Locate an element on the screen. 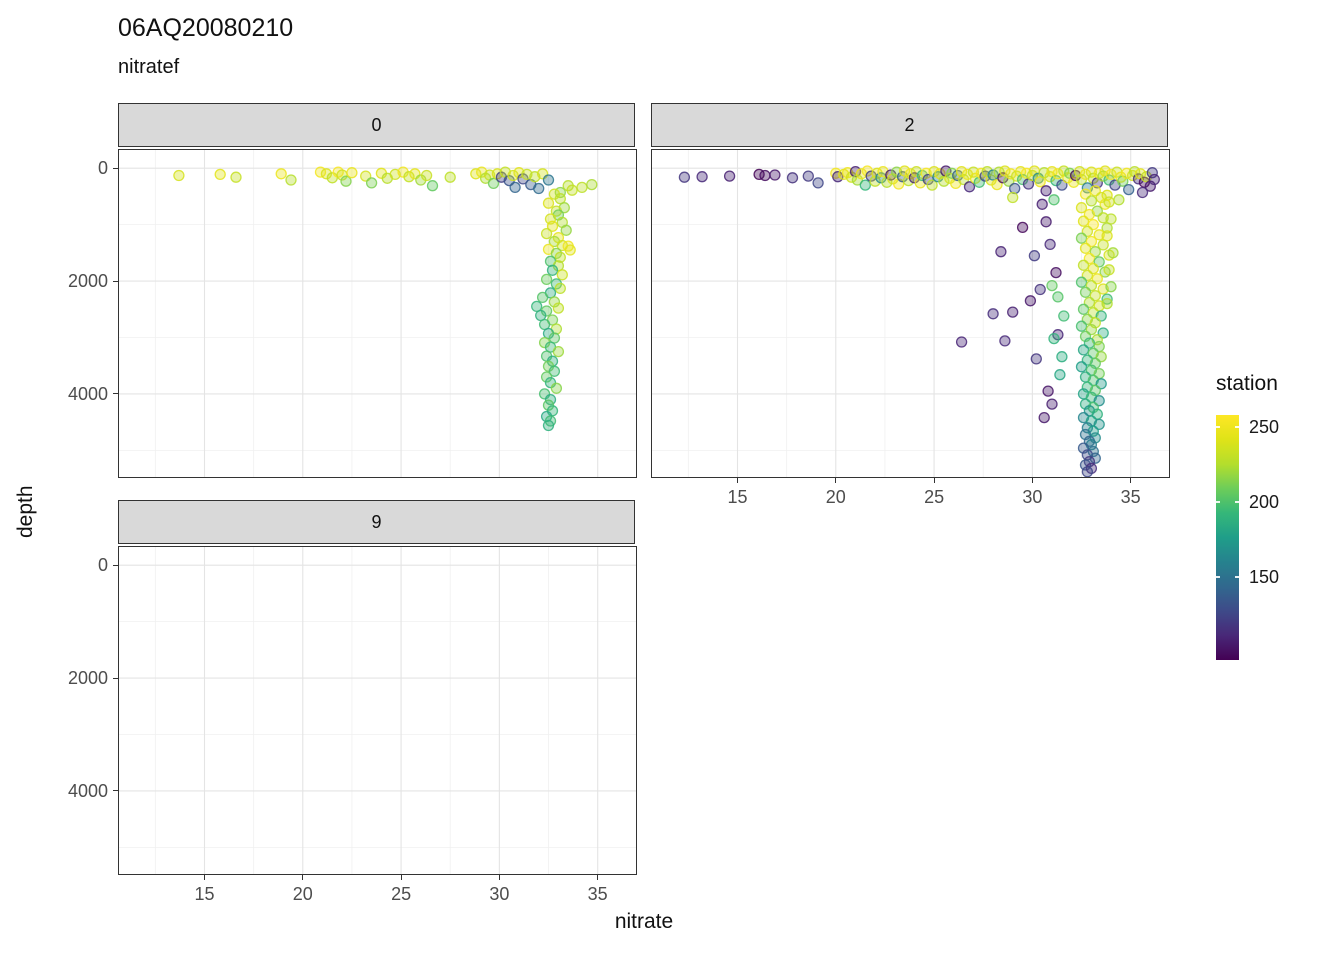  x-axis-title: nitrate is located at coordinates (644, 921).